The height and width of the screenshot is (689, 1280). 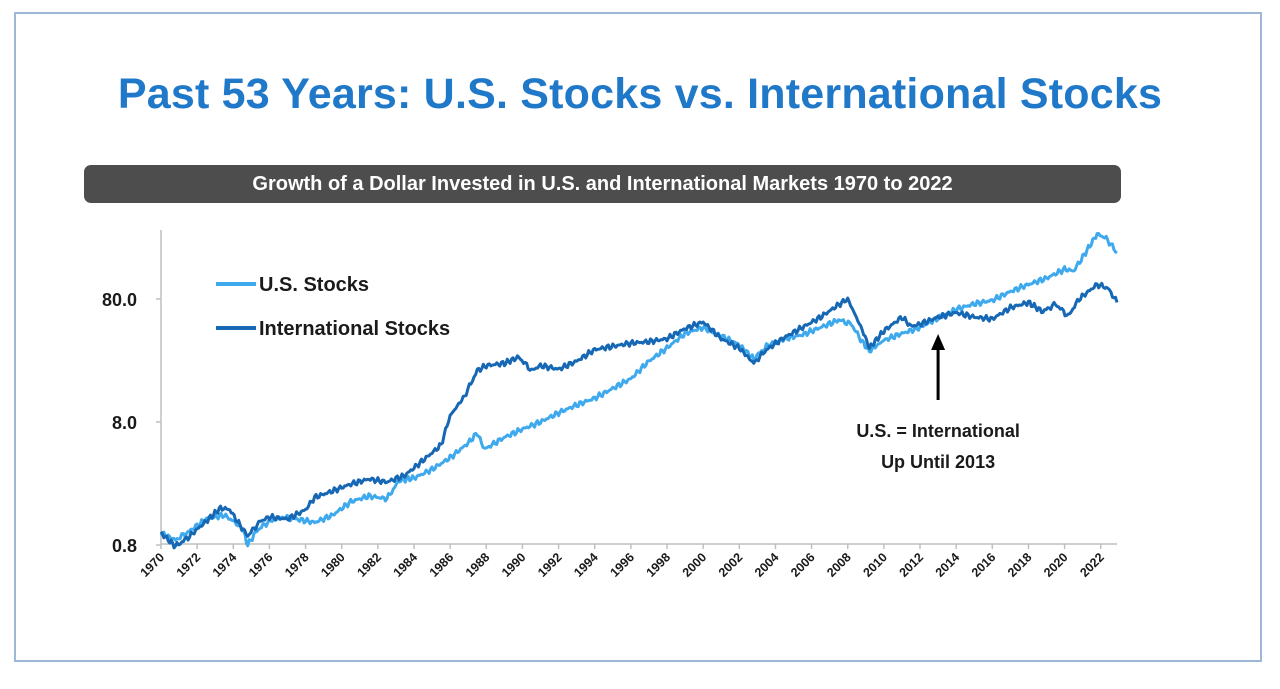 I want to click on x-tick-label: 1978, so click(x=297, y=565).